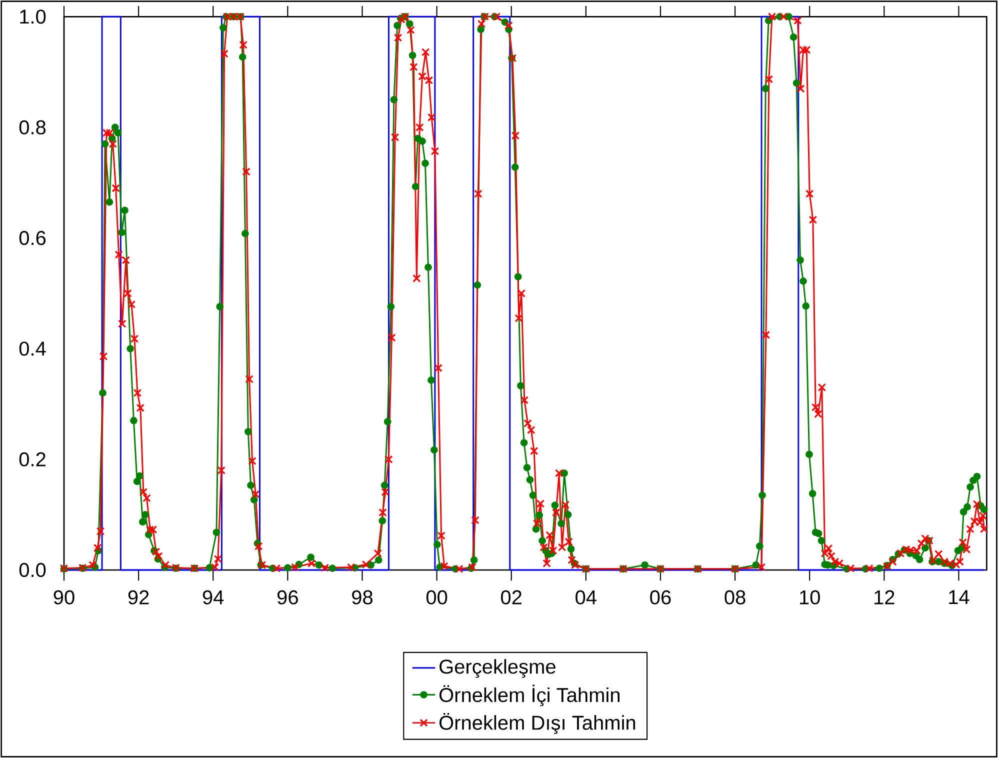  Describe the element at coordinates (32, 349) in the screenshot. I see `y-tick-label: 0.4` at that location.